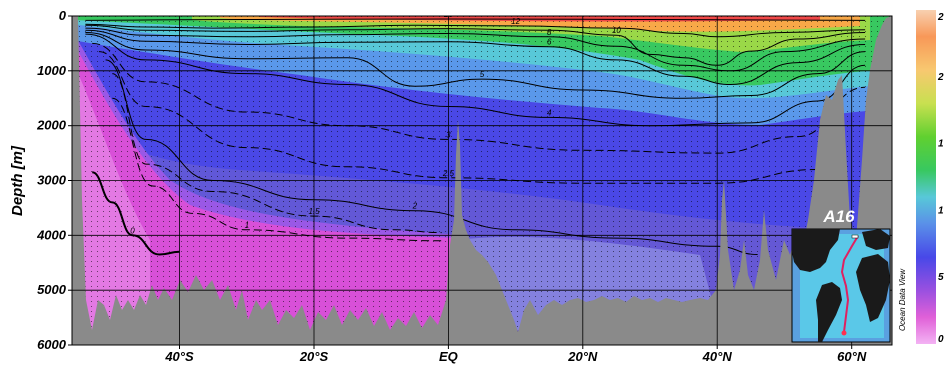 The width and height of the screenshot is (948, 367). What do you see at coordinates (51, 234) in the screenshot?
I see `y-tick-label: 4000` at bounding box center [51, 234].